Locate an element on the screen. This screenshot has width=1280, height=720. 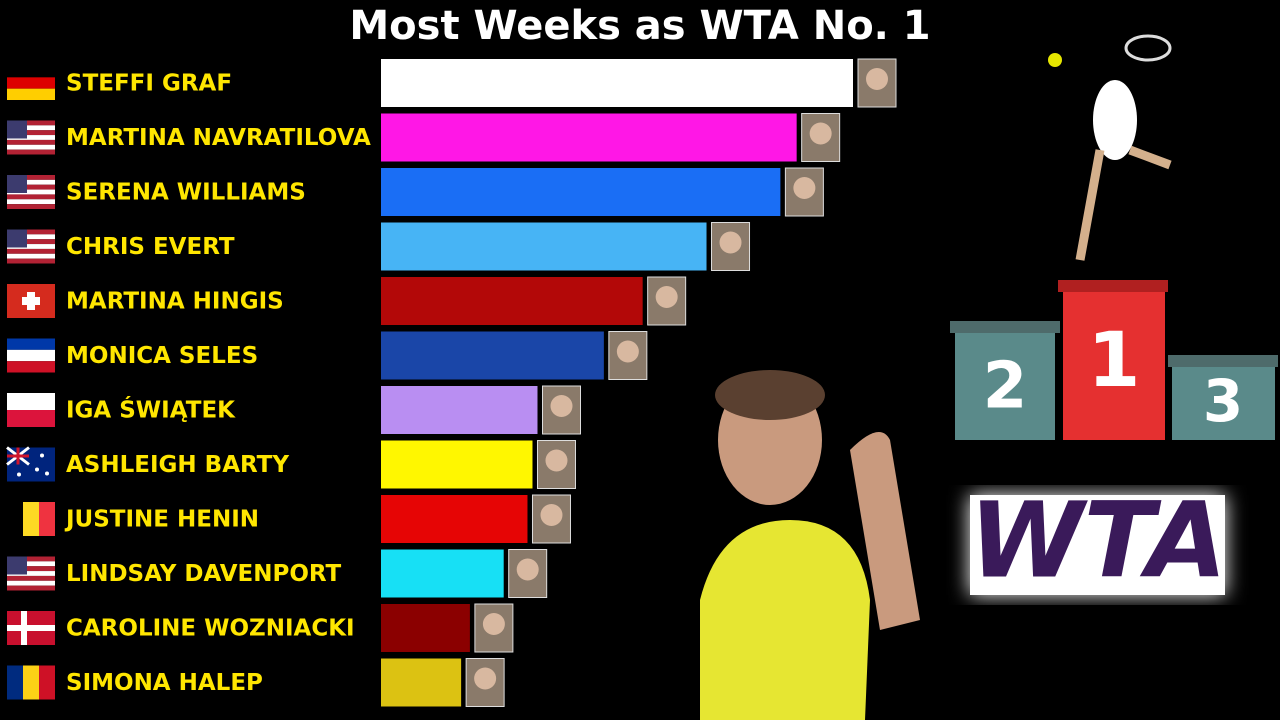
category-label: LINDSAY DAVENPORT is located at coordinates (204, 574).